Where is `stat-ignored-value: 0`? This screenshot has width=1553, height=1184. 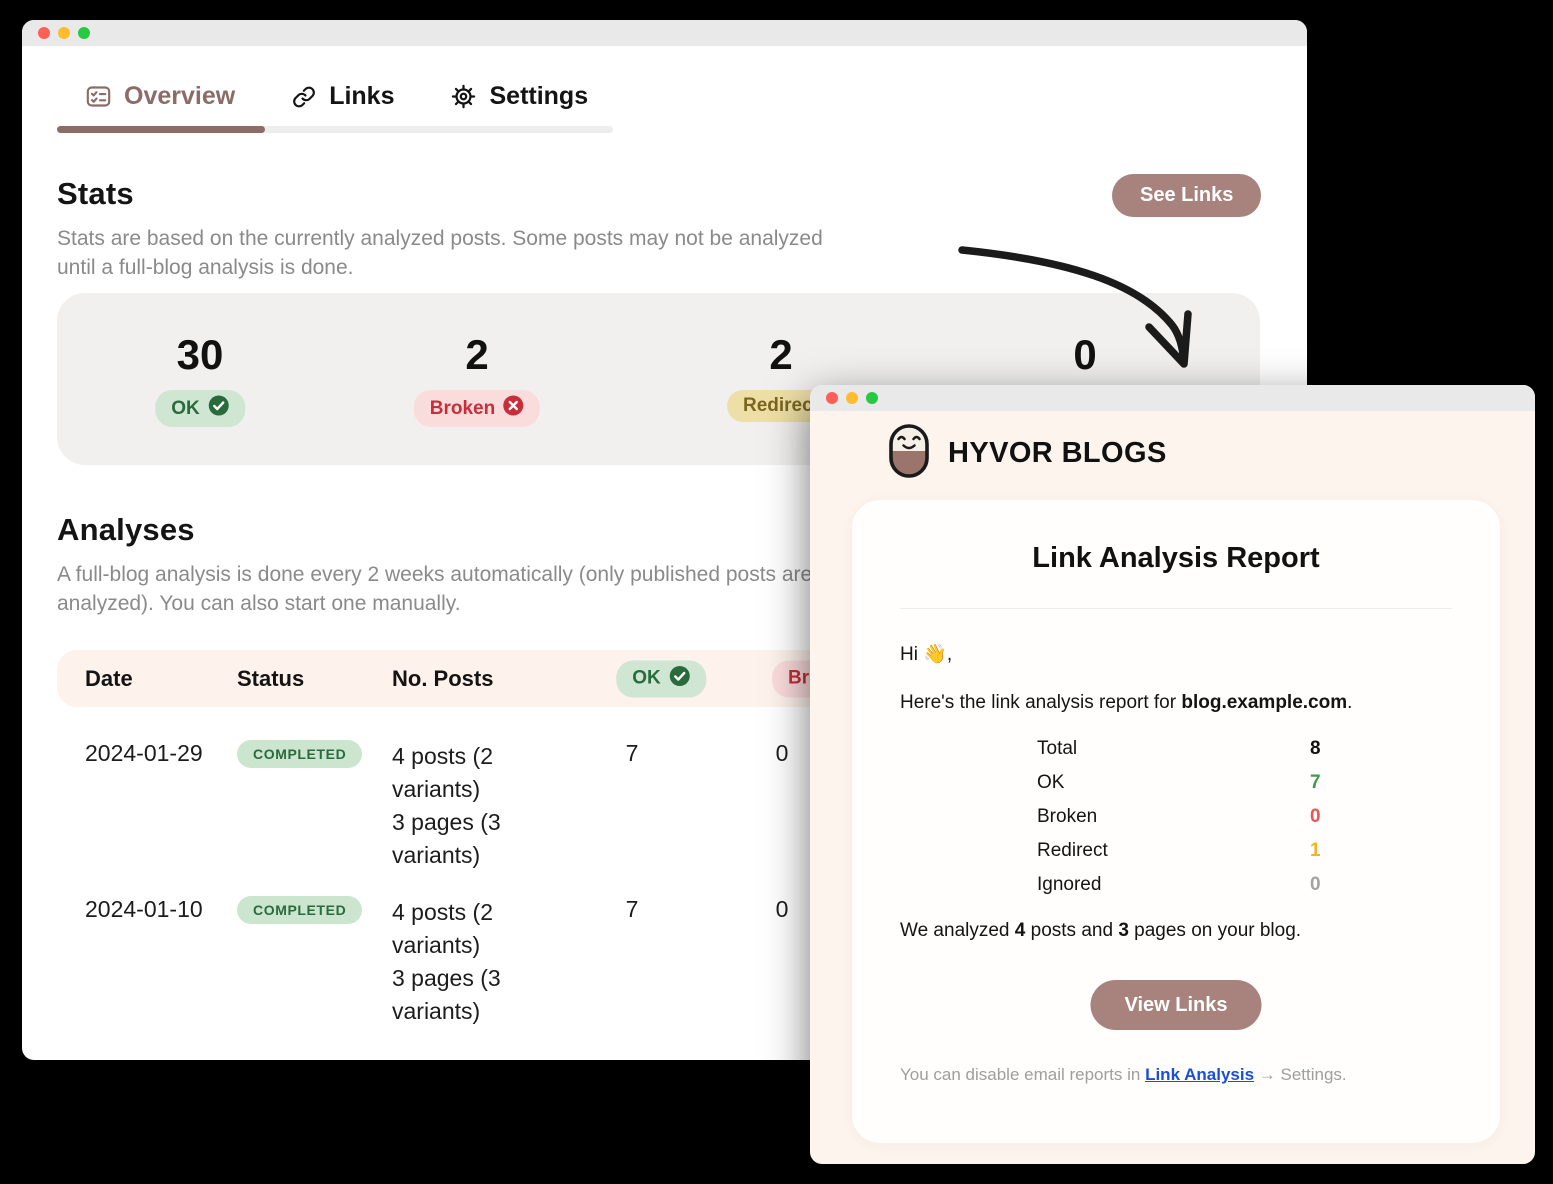 stat-ignored-value: 0 is located at coordinates (1085, 354).